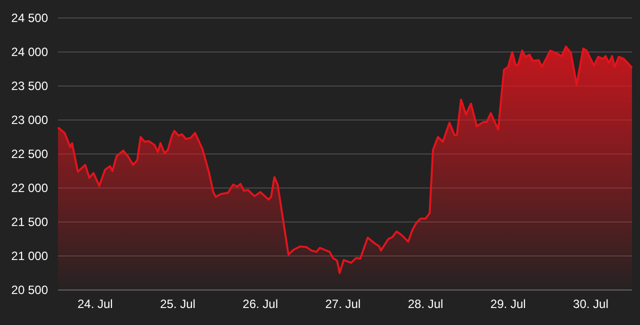  I want to click on x-tick-label: 28. Jul, so click(426, 304).